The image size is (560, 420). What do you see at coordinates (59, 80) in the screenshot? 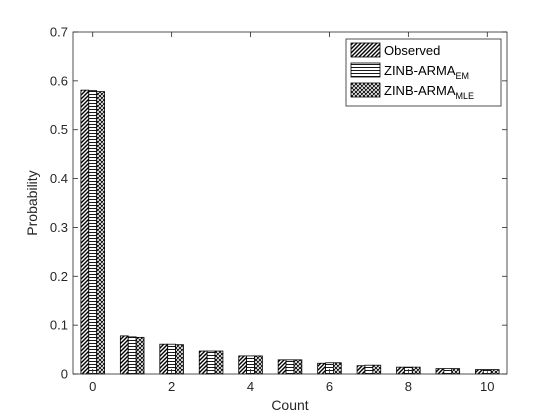
I see `y-tick-label: 0.6` at bounding box center [59, 80].